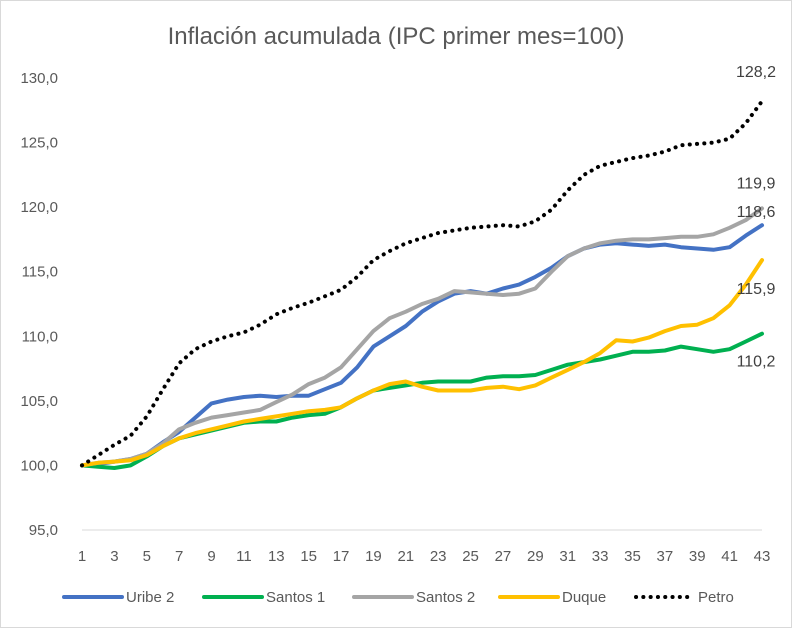  What do you see at coordinates (405, 556) in the screenshot?
I see `x-tick-label: 21` at bounding box center [405, 556].